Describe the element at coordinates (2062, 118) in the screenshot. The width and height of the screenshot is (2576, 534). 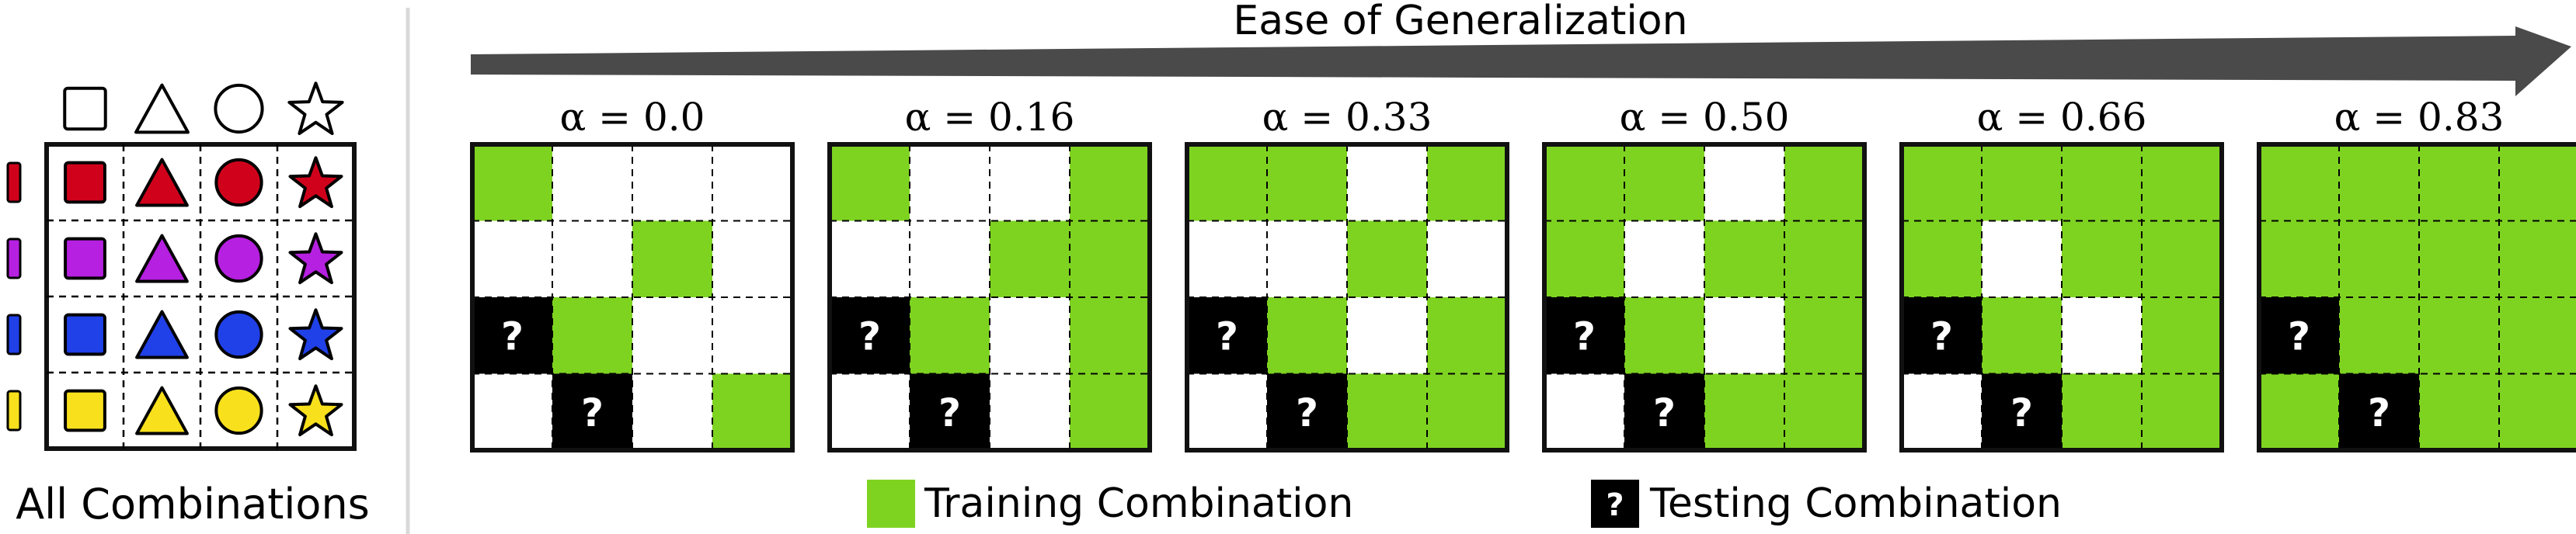
I see `alpha-label: α = 0.66` at that location.